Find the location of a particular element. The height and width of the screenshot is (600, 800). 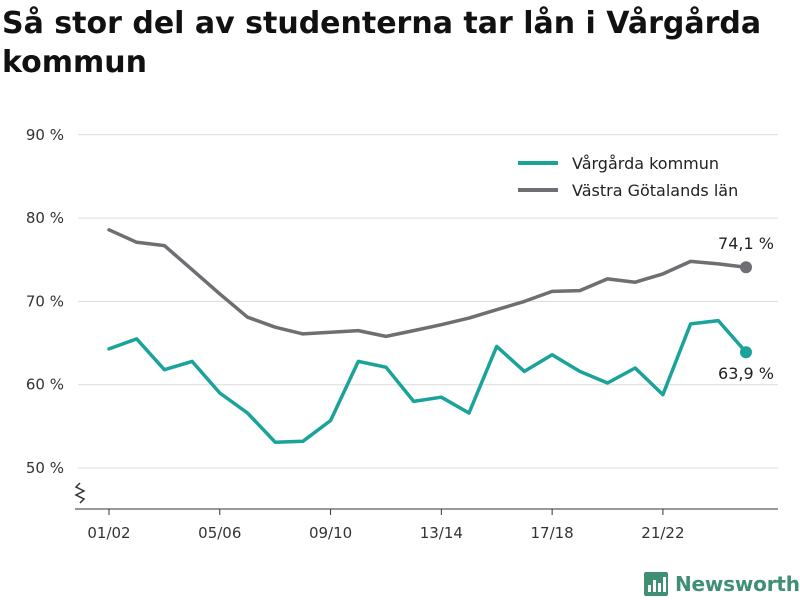

y-tick-label: 70 % is located at coordinates (45, 301).